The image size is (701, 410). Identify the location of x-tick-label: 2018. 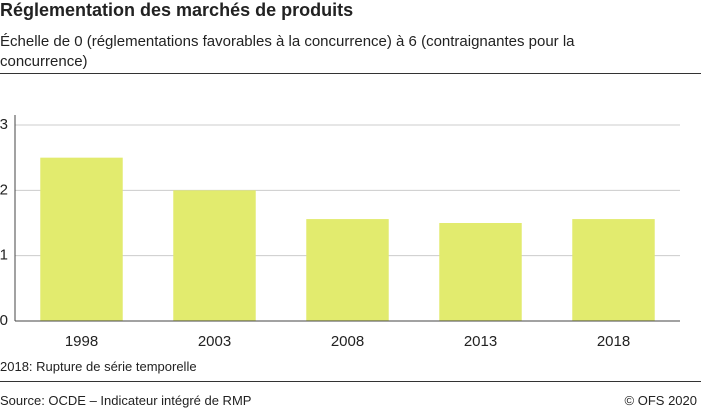
(613, 341).